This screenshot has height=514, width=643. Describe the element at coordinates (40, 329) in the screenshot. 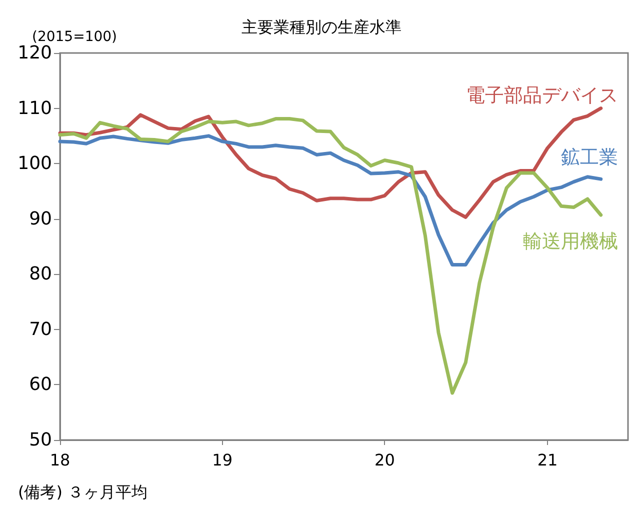

I see `y-tick-label: 70` at that location.